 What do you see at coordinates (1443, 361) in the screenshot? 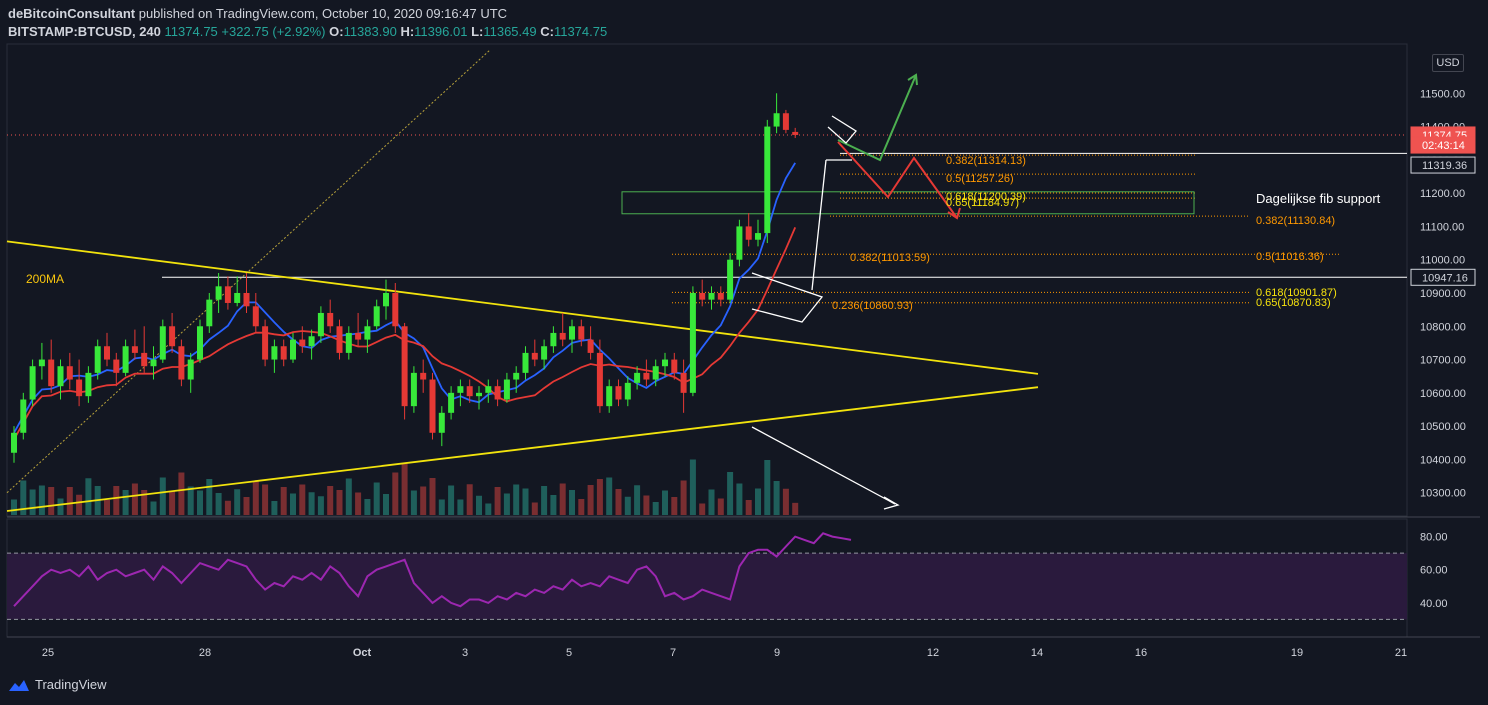
I see `price-tick-label: 10700.00` at bounding box center [1443, 361].